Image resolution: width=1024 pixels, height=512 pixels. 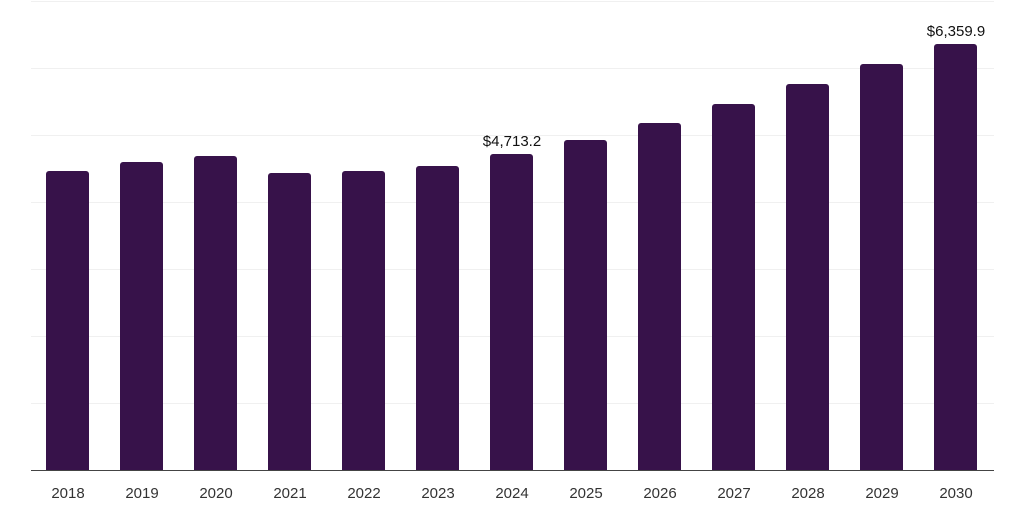 What do you see at coordinates (289, 321) in the screenshot?
I see `bar-2021` at bounding box center [289, 321].